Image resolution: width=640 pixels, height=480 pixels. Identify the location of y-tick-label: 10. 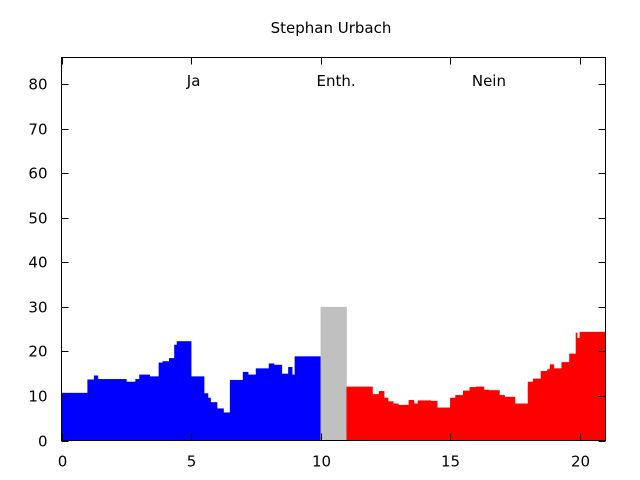
(37, 397).